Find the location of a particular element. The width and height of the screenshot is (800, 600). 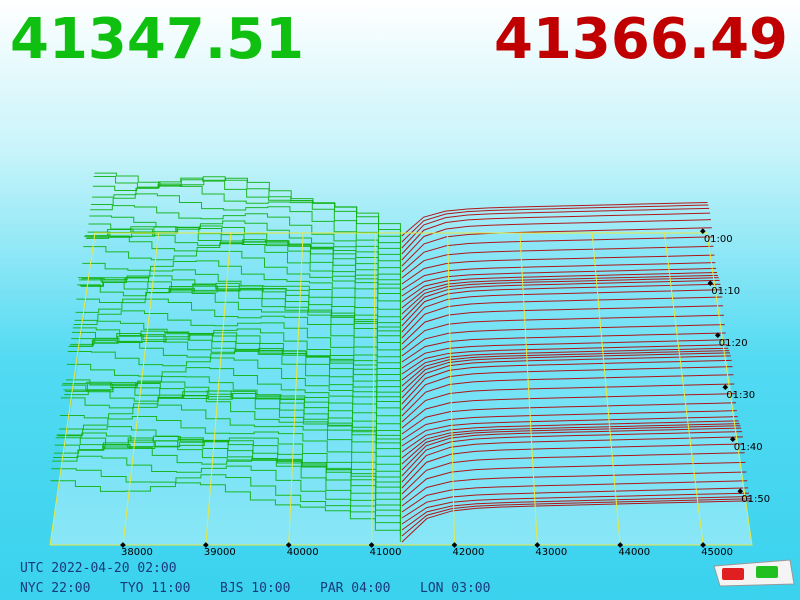

bid-price: 41347.51 is located at coordinates (157, 39).